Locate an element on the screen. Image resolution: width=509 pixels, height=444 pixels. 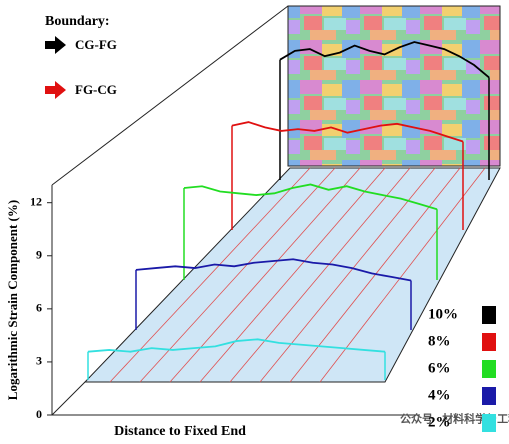
y-tick-label: 0 is located at coordinates (39, 414).